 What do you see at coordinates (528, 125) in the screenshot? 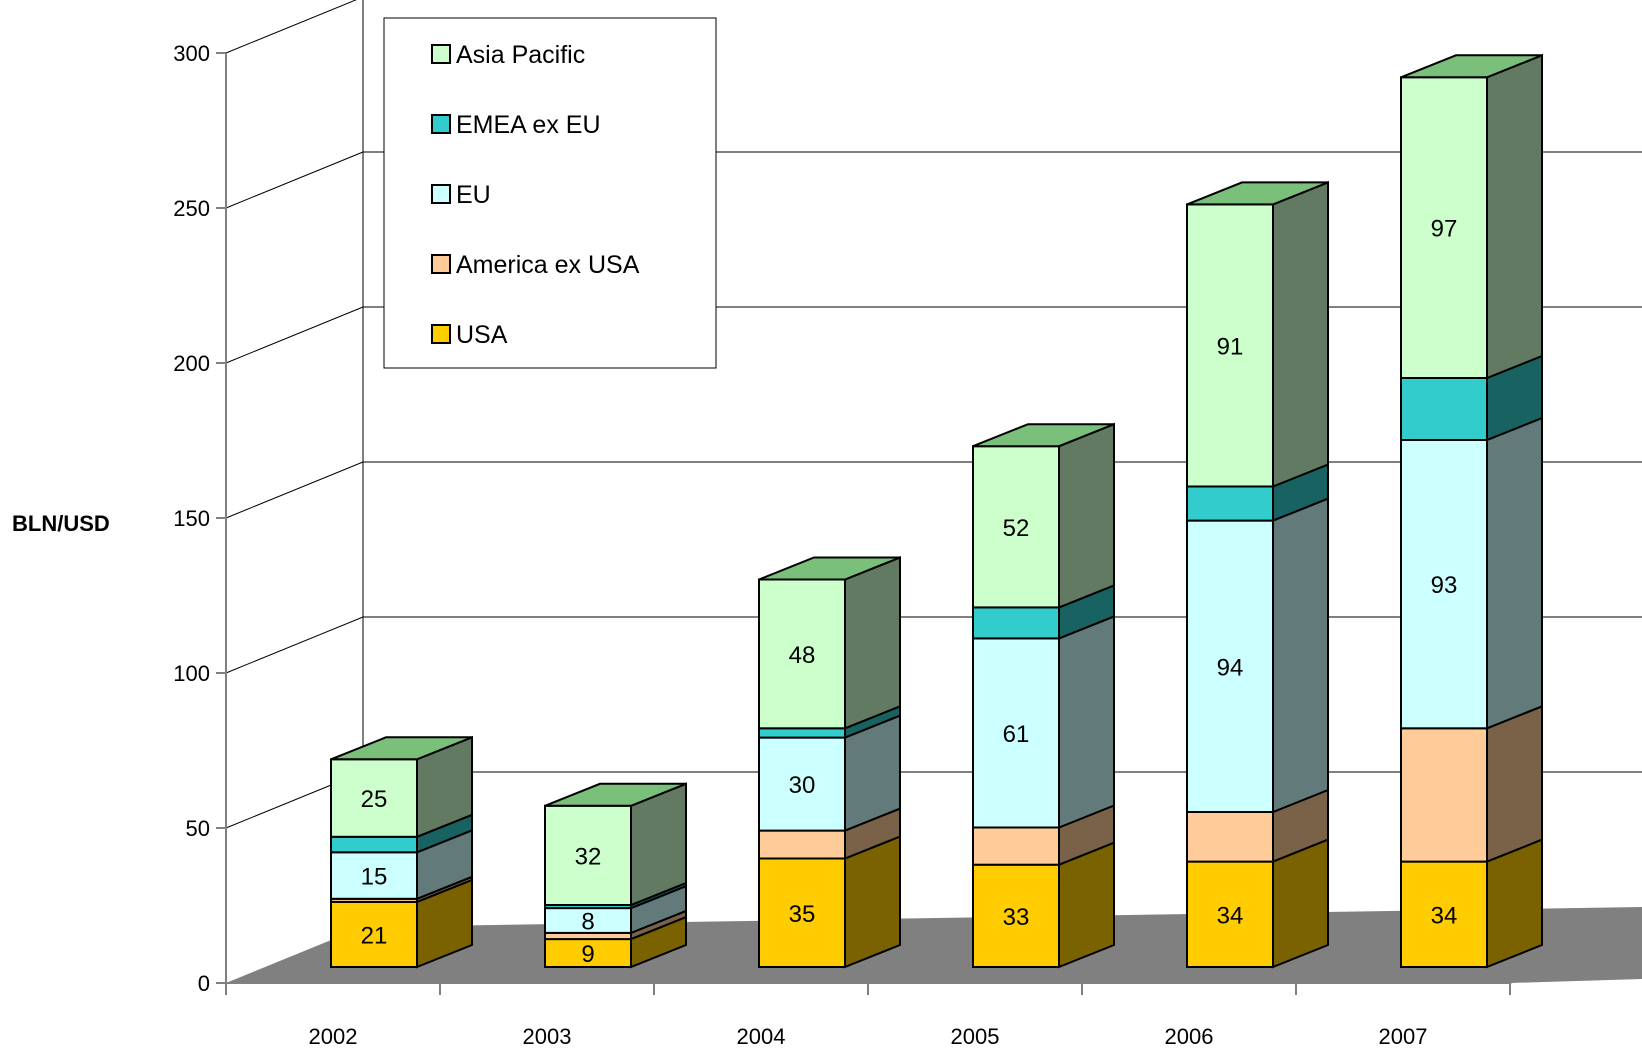
I see `legend-label: EMEA ex EU` at bounding box center [528, 125].